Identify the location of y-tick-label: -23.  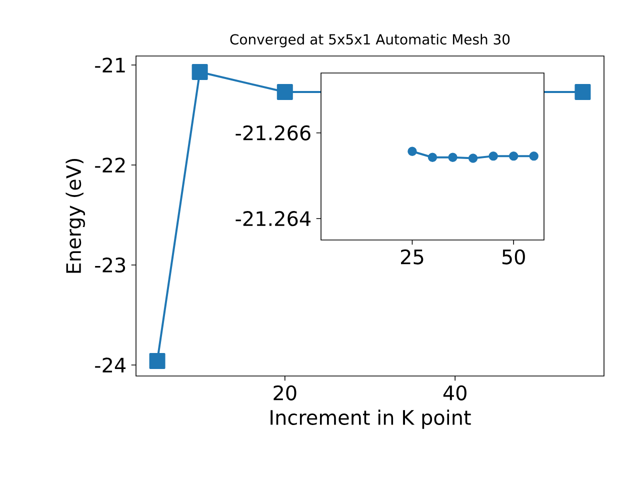
(110, 265).